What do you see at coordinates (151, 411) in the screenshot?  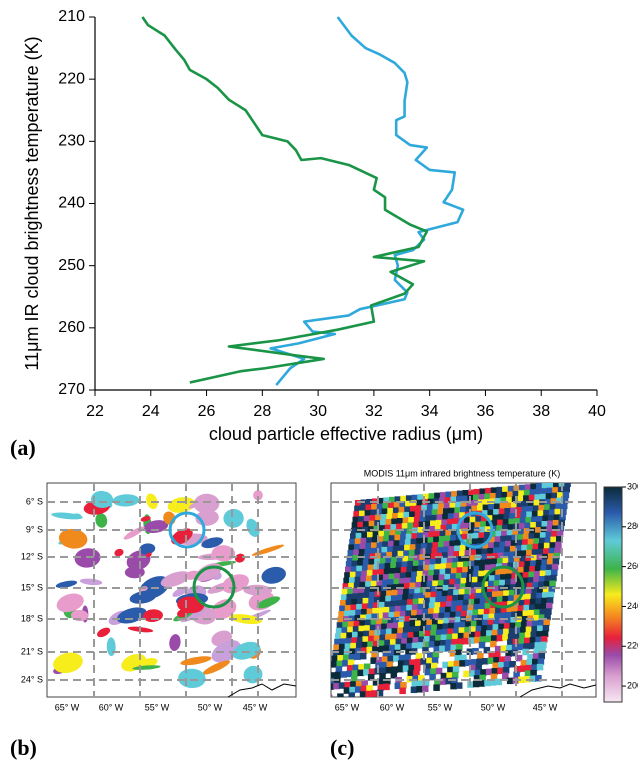 I see `x-tick-label: 24` at bounding box center [151, 411].